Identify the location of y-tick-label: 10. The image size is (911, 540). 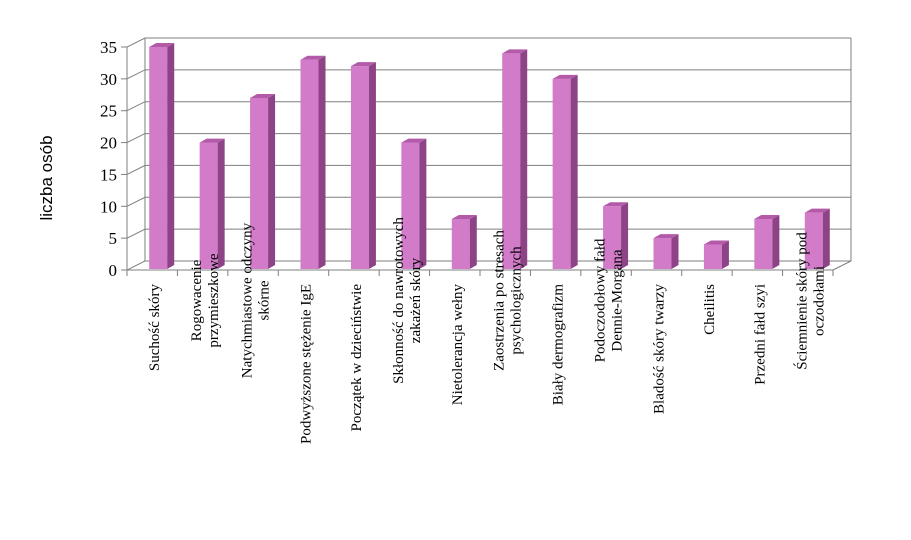
(108, 206).